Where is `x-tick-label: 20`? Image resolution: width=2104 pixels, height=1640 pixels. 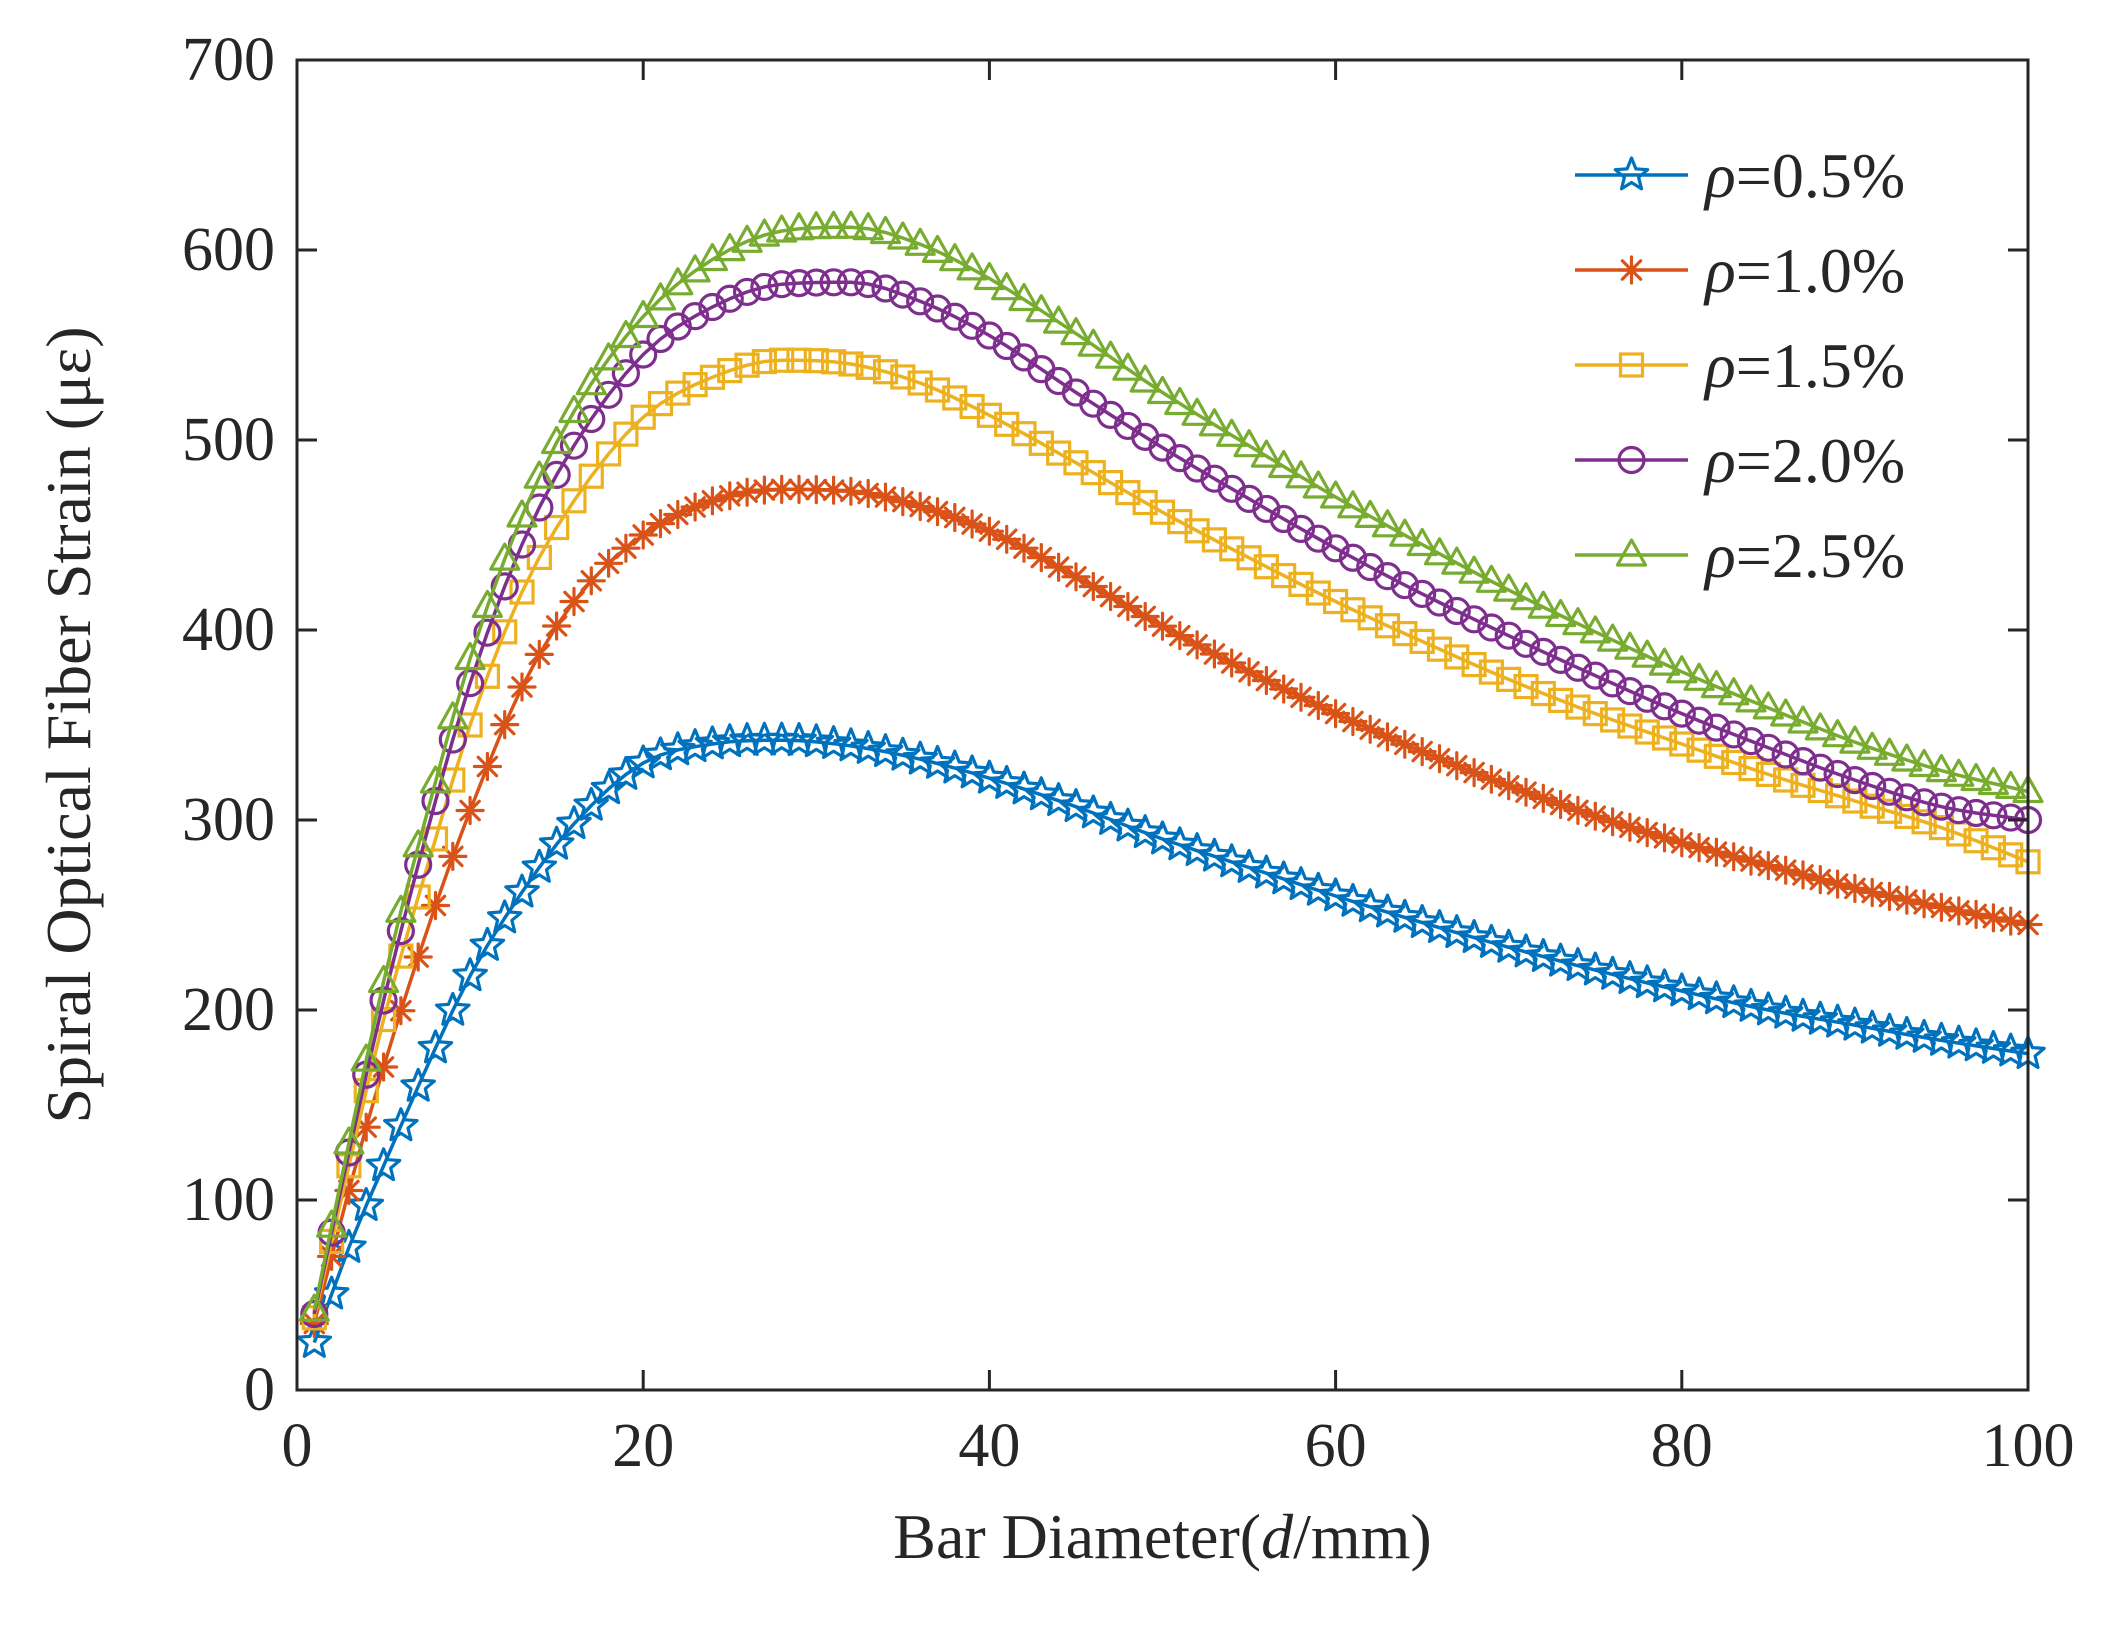
x-tick-label: 20 is located at coordinates (643, 1446).